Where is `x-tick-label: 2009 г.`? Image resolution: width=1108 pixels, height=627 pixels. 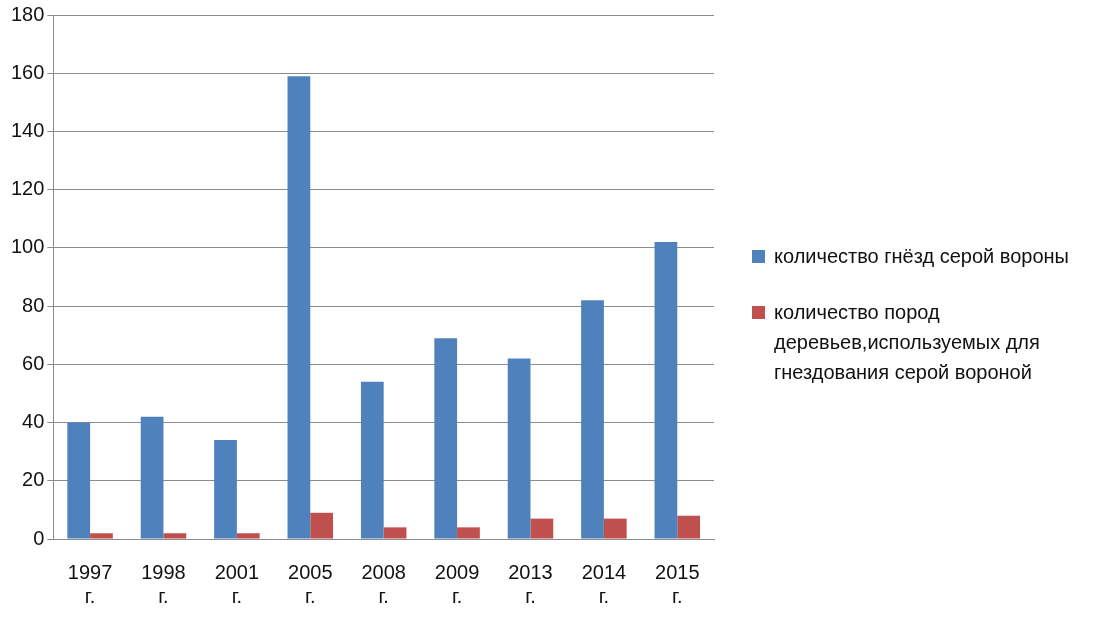
x-tick-label: 2009 г. is located at coordinates (457, 583).